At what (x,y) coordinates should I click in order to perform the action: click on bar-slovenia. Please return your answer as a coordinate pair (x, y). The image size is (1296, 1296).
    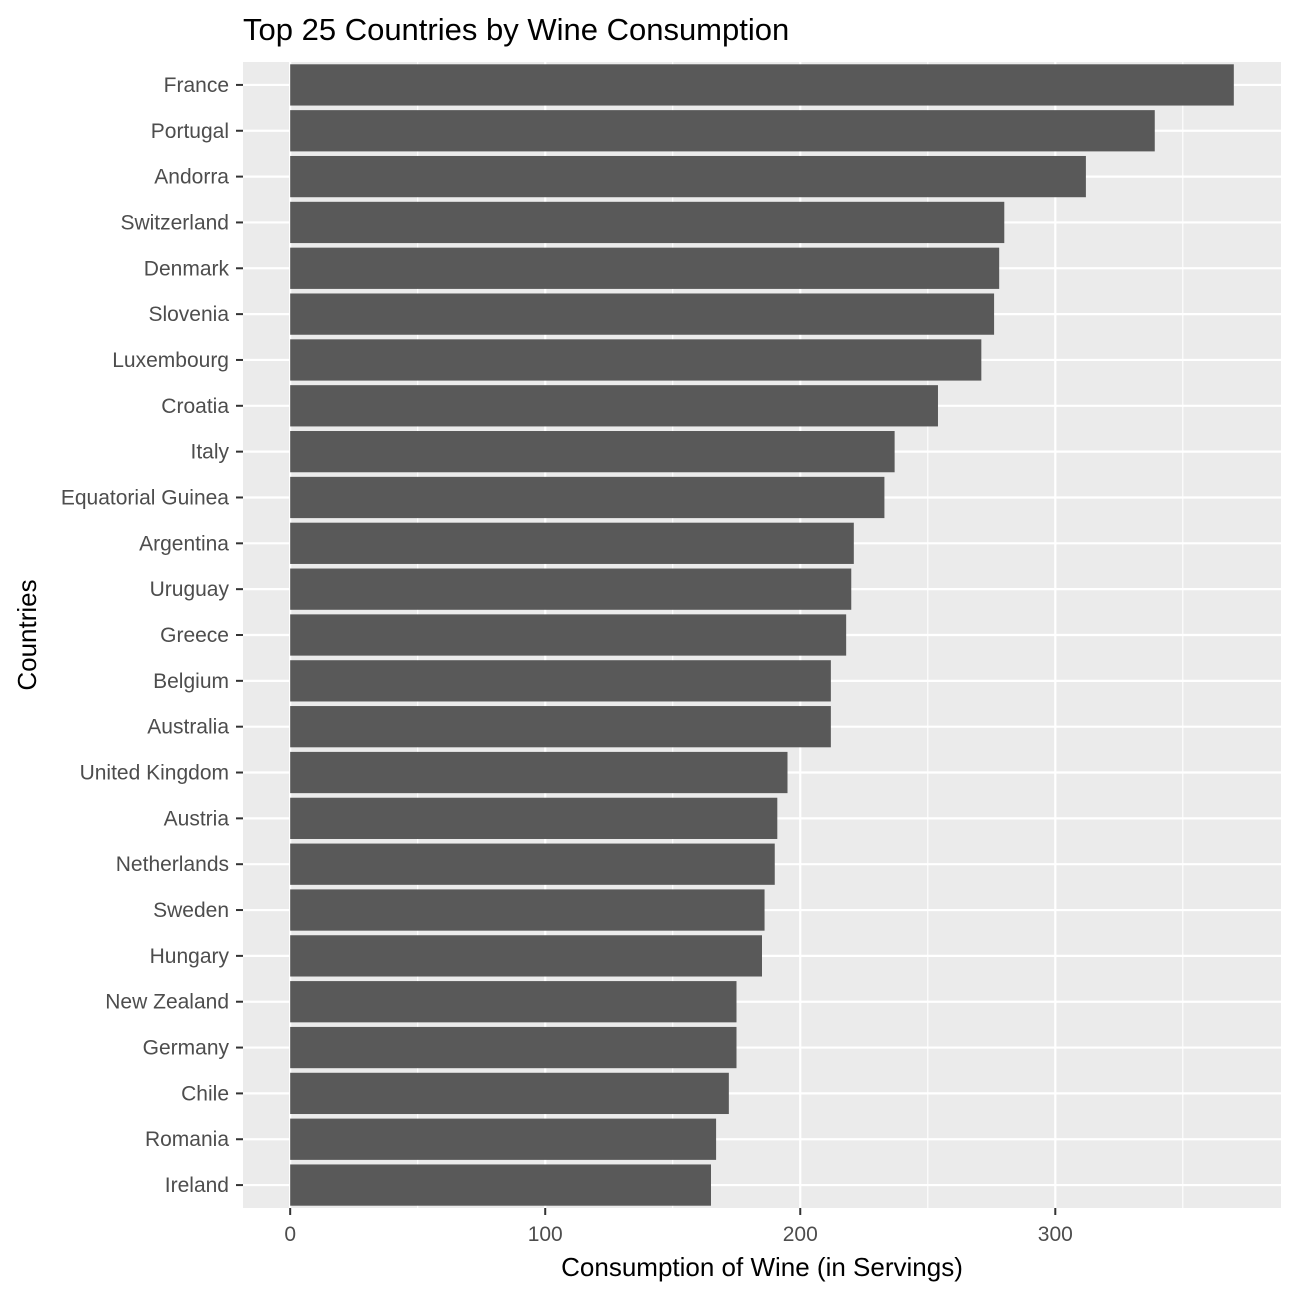
    Looking at the image, I should click on (642, 314).